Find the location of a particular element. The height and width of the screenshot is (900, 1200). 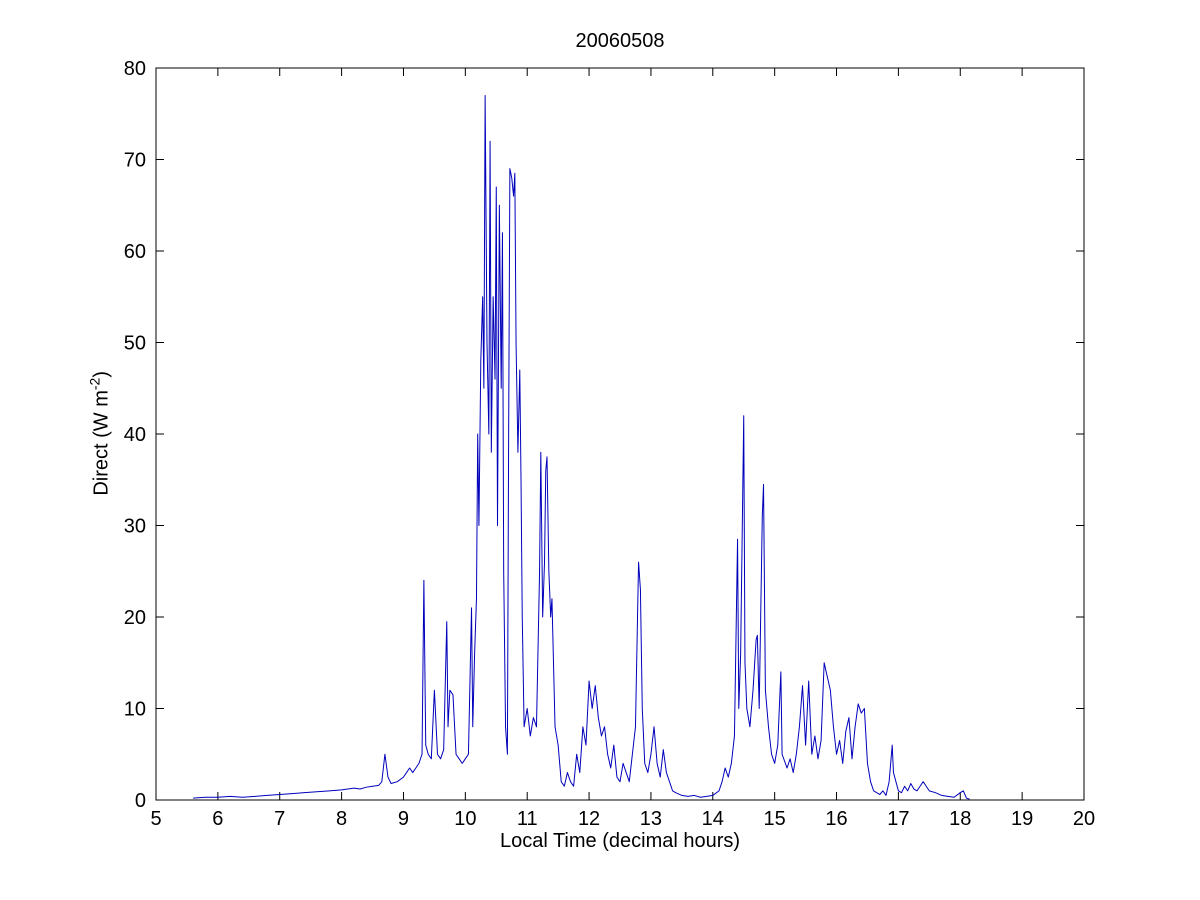

x-tick-label: 7 is located at coordinates (279, 819).